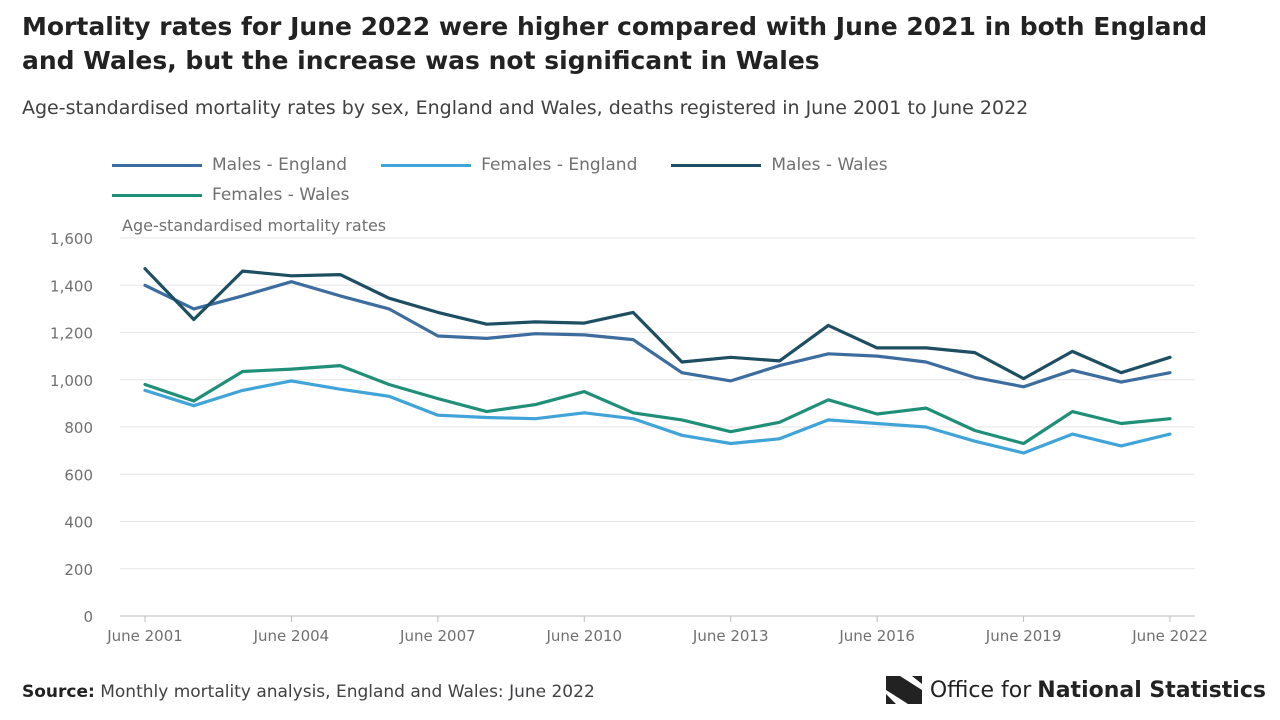  I want to click on y-tick-label: 1,600, so click(71, 239).